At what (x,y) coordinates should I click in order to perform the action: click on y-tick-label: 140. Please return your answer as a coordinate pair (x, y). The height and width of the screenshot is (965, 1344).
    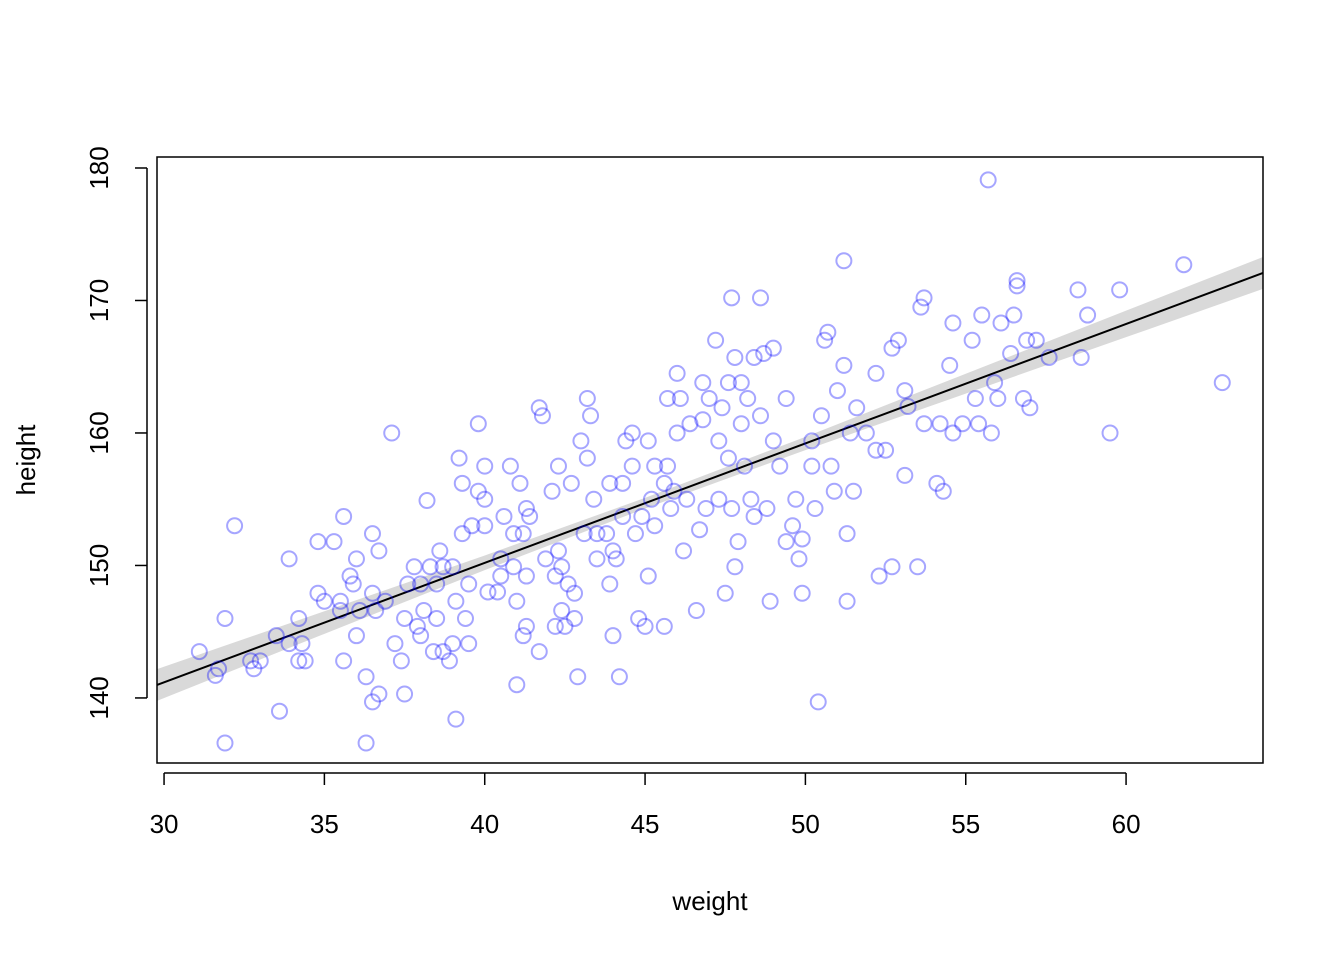
    Looking at the image, I should click on (99, 697).